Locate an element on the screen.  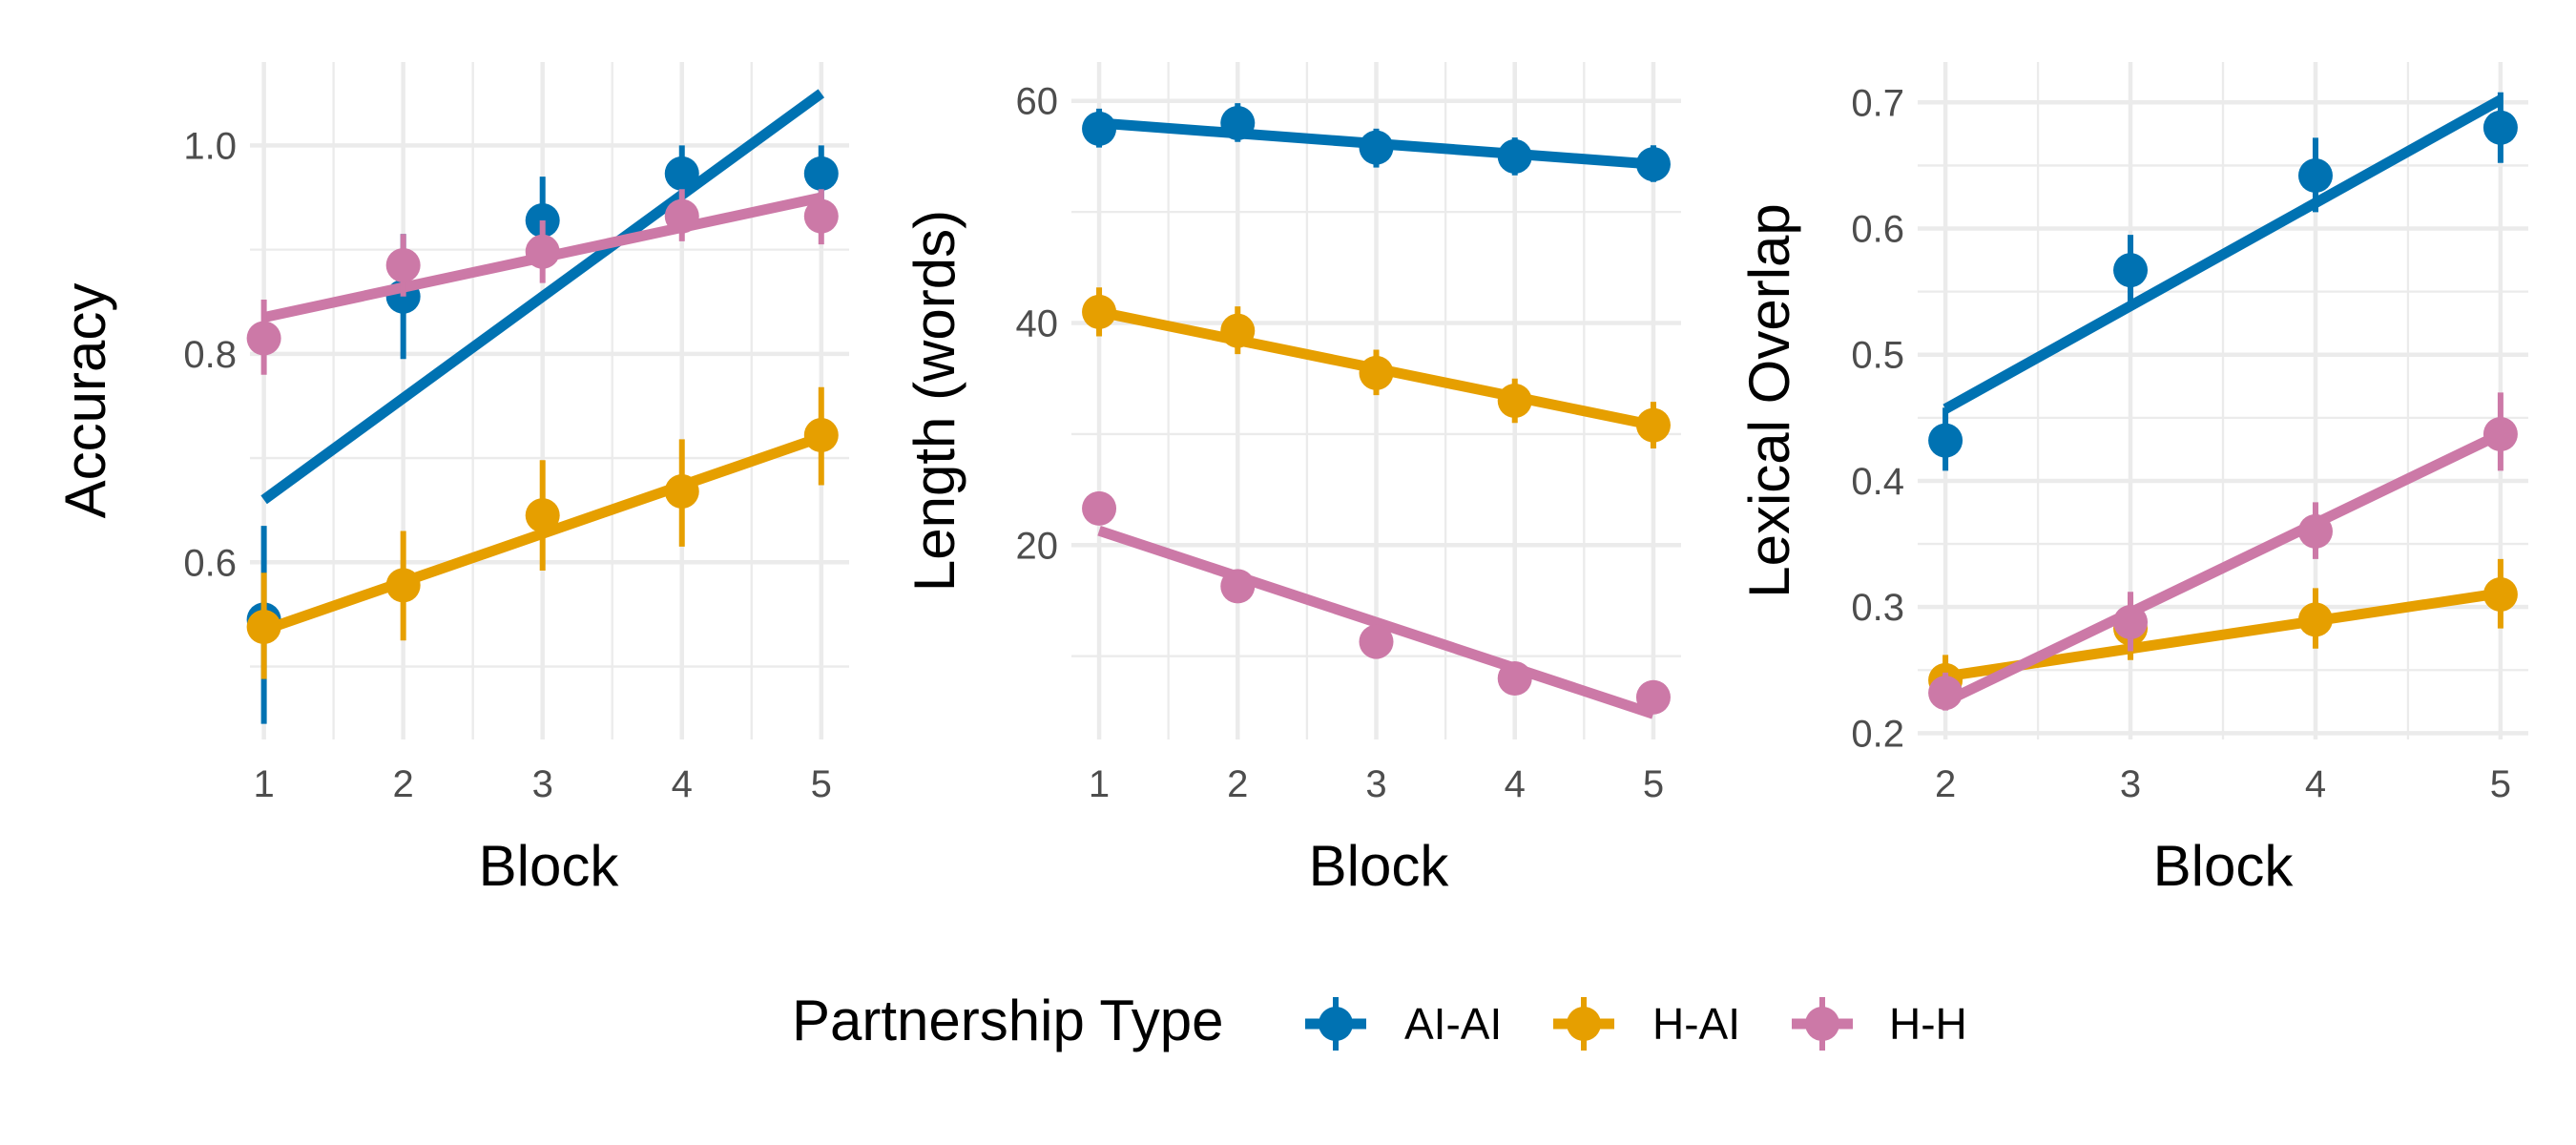
y-axis-title: Accuracy is located at coordinates (85, 401).